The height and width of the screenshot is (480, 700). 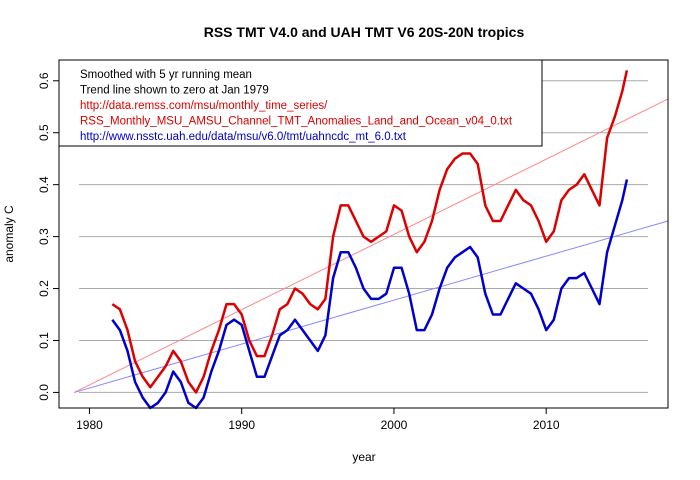 What do you see at coordinates (546, 425) in the screenshot?
I see `x-tick-label: 2010` at bounding box center [546, 425].